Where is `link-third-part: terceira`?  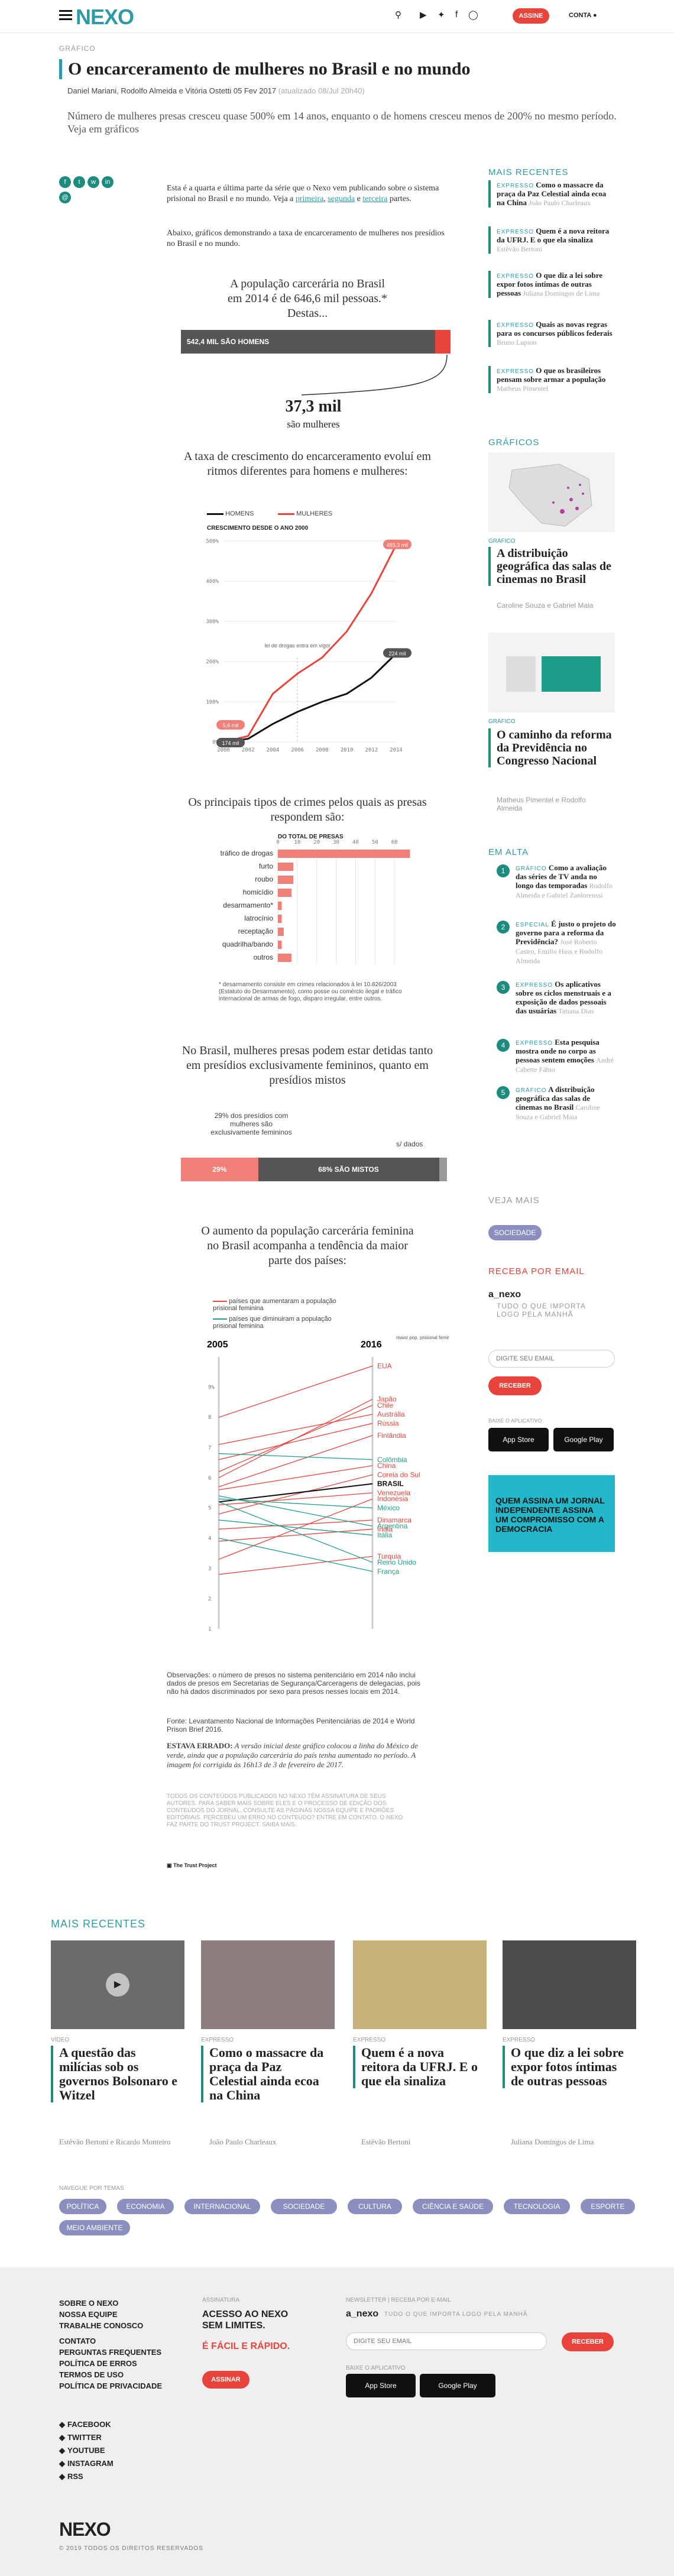
link-third-part: terceira is located at coordinates (375, 199).